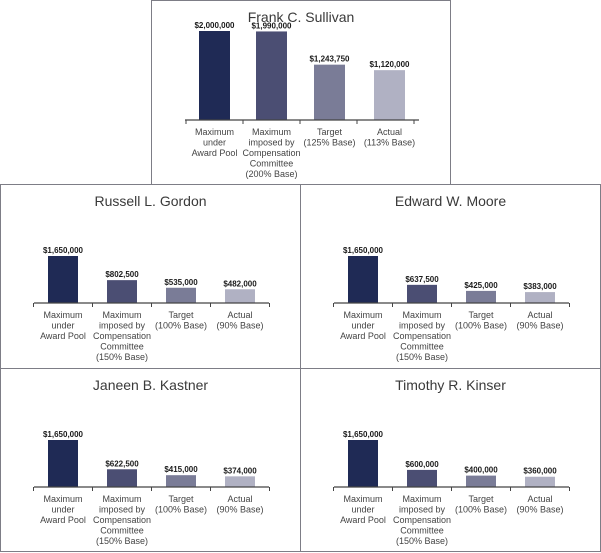 The height and width of the screenshot is (553, 601). I want to click on data-label: $802,500, so click(122, 274).